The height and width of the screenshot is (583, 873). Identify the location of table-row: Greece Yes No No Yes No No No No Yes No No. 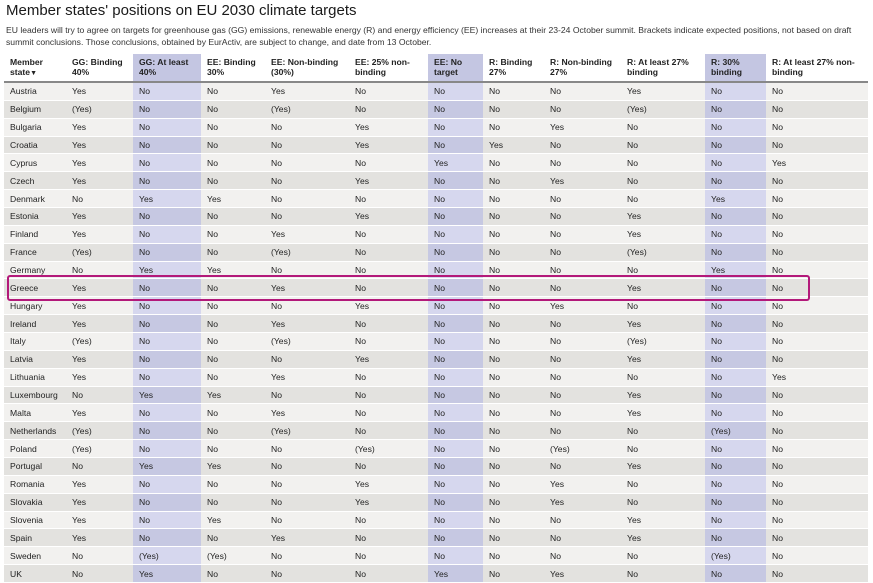
(436, 288).